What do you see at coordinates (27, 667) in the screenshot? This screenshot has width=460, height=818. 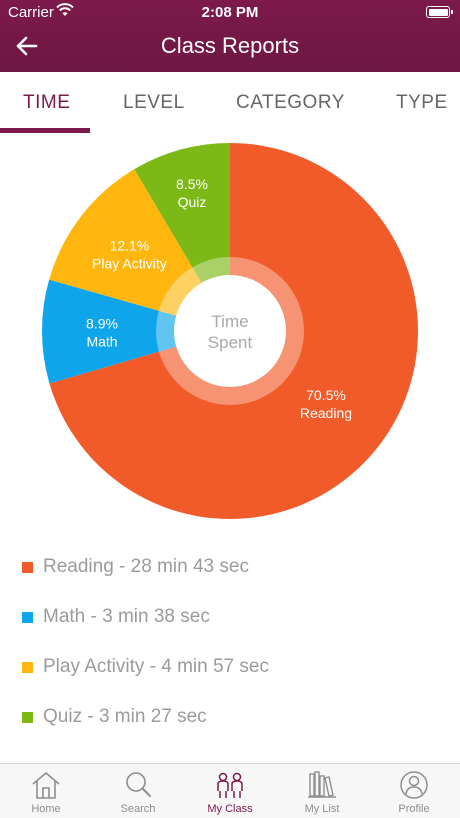 I see `legend-swatch-play-activity` at bounding box center [27, 667].